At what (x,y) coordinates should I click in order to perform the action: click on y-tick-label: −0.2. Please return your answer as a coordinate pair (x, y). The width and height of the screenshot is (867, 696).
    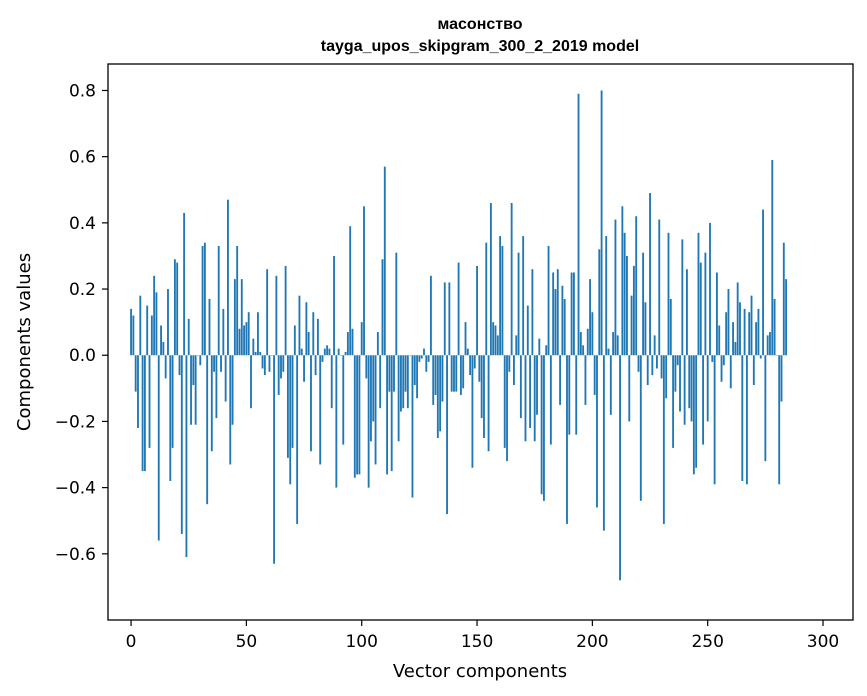
    Looking at the image, I should click on (75, 422).